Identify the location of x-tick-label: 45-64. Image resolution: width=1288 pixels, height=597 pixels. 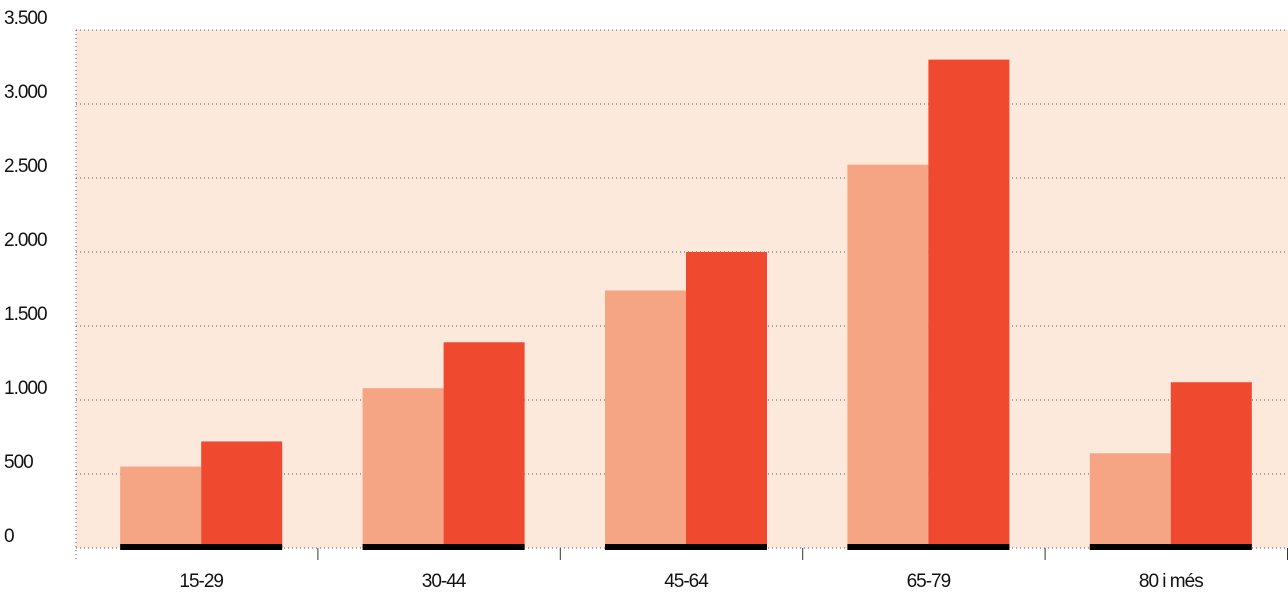
(686, 581).